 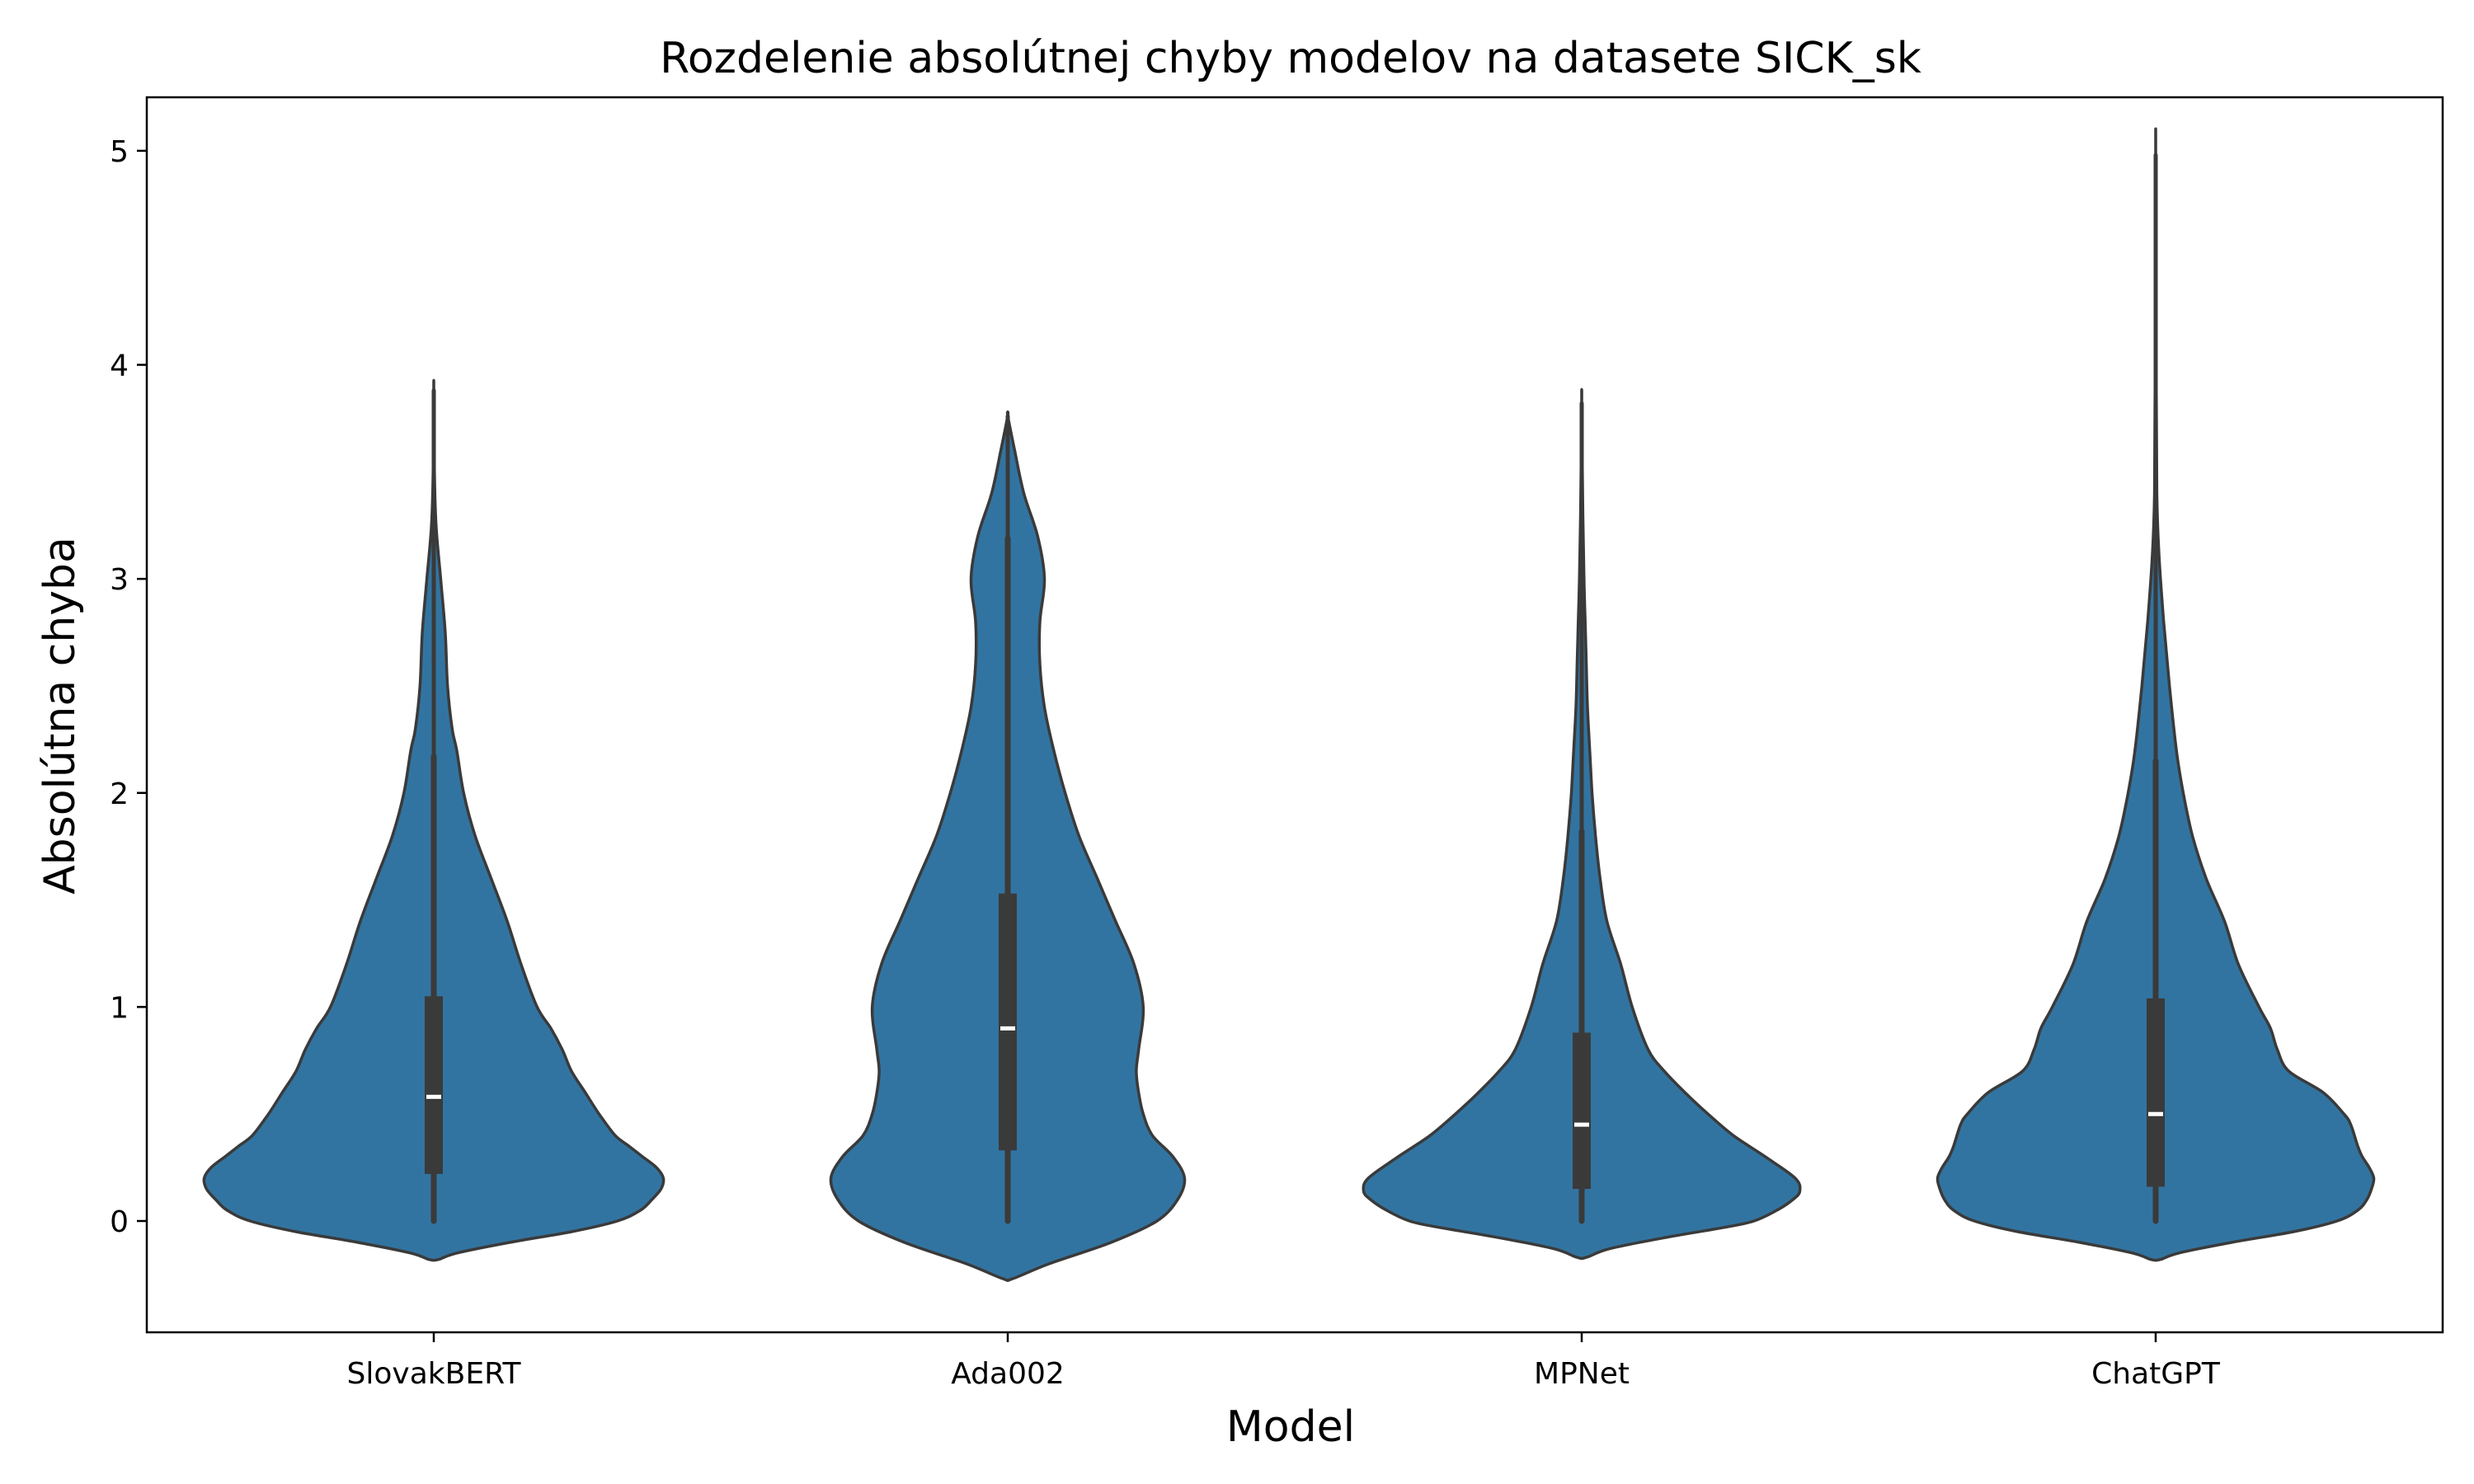 I want to click on y-tick-label: 5, so click(x=119, y=152).